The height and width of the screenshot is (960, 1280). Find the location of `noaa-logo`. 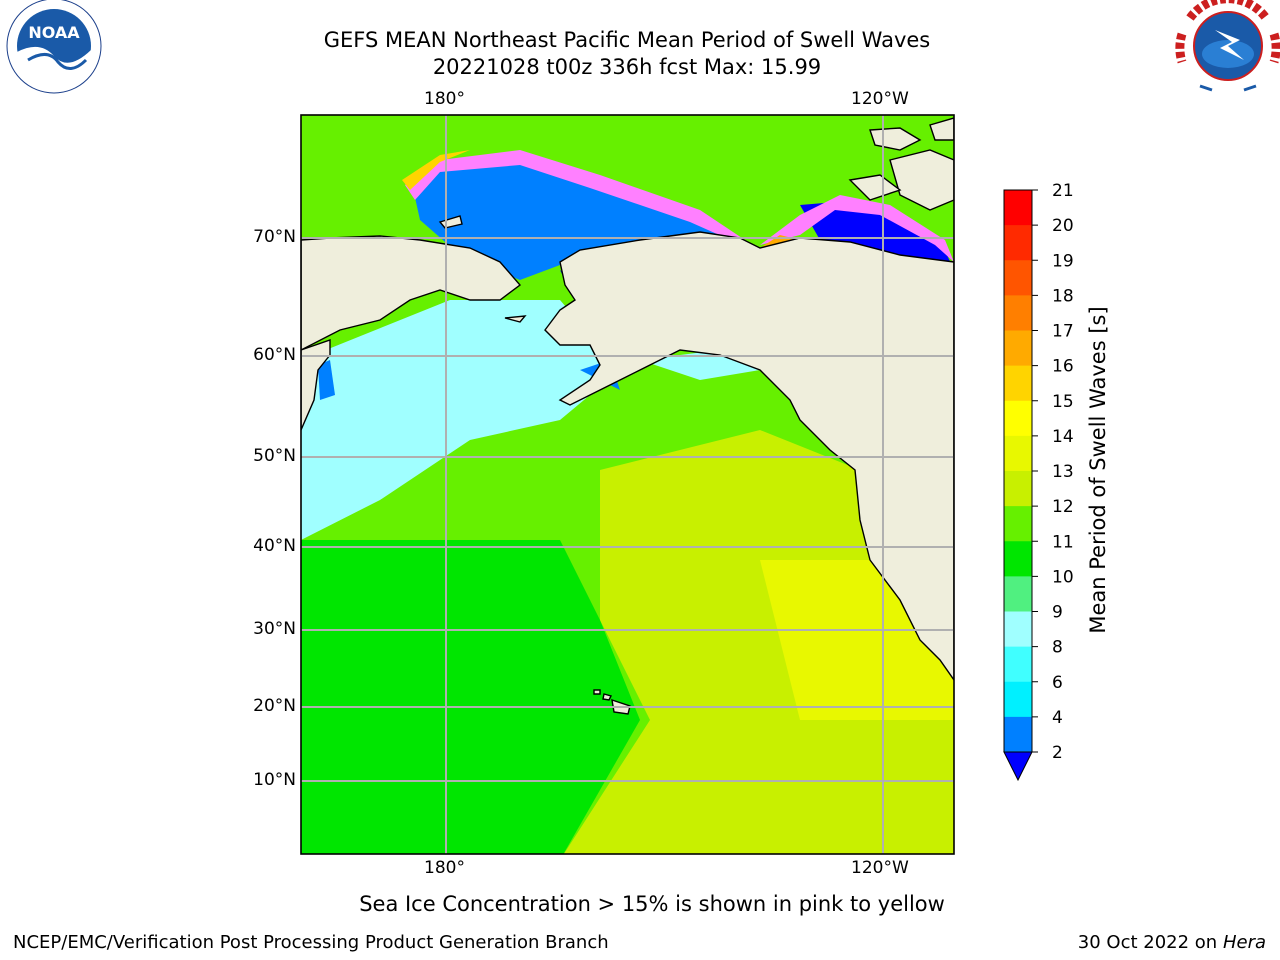

noaa-logo is located at coordinates (55, 47).